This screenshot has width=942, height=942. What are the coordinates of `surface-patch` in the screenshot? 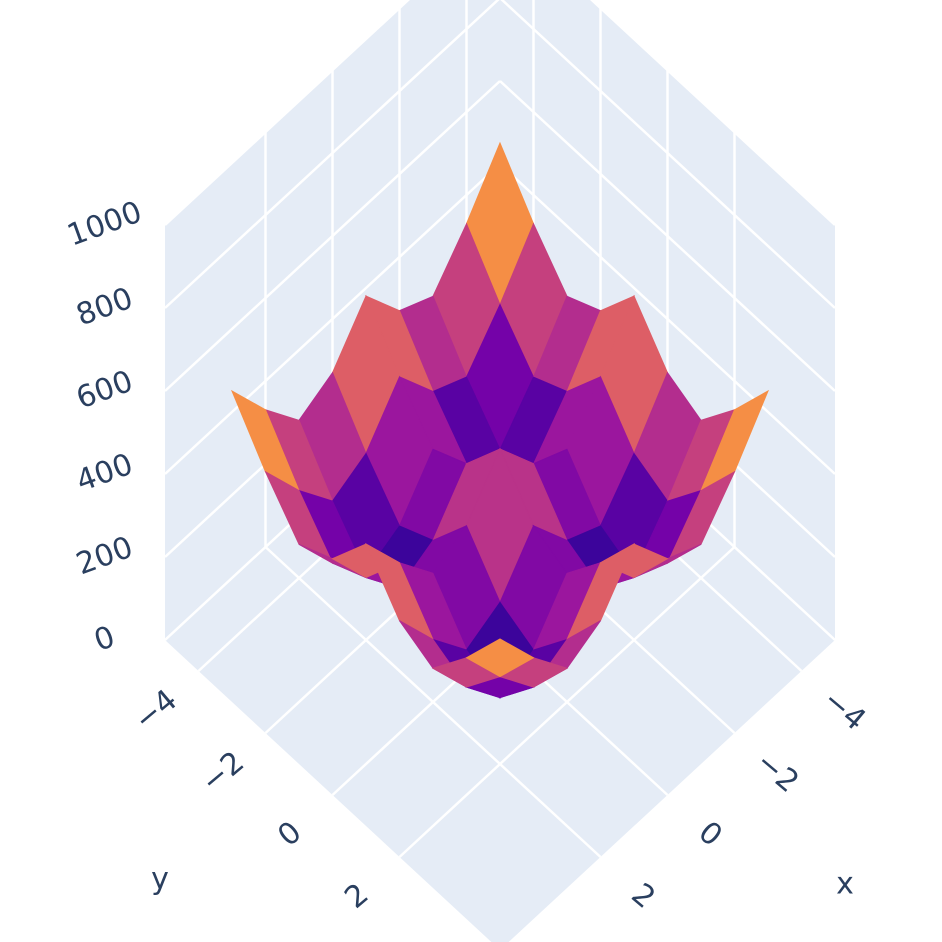 It's located at (500, 658).